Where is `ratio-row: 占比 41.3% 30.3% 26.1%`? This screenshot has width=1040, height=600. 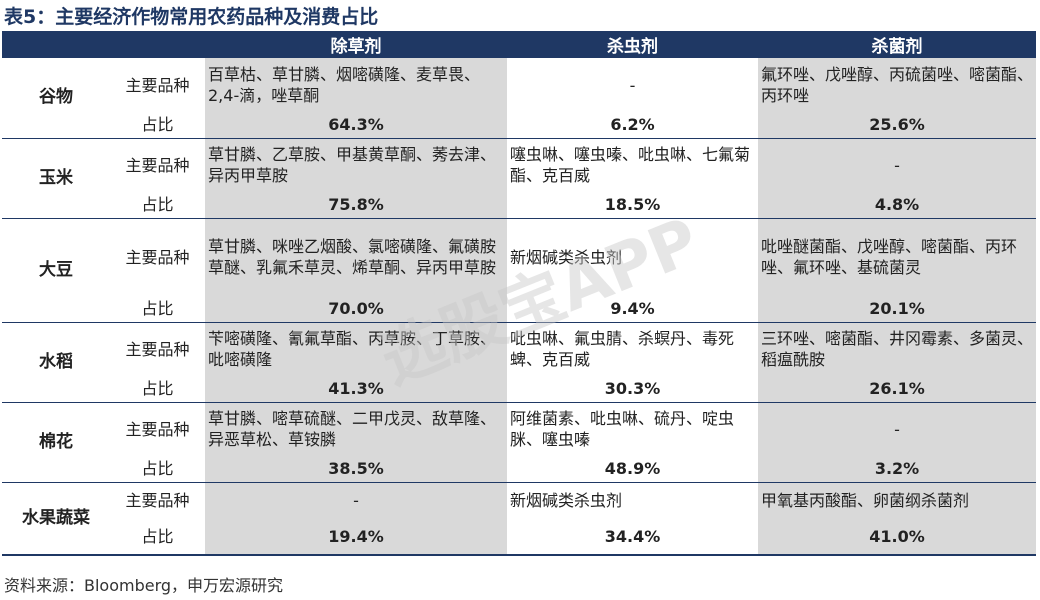 ratio-row: 占比 41.3% 30.3% 26.1% is located at coordinates (519, 389).